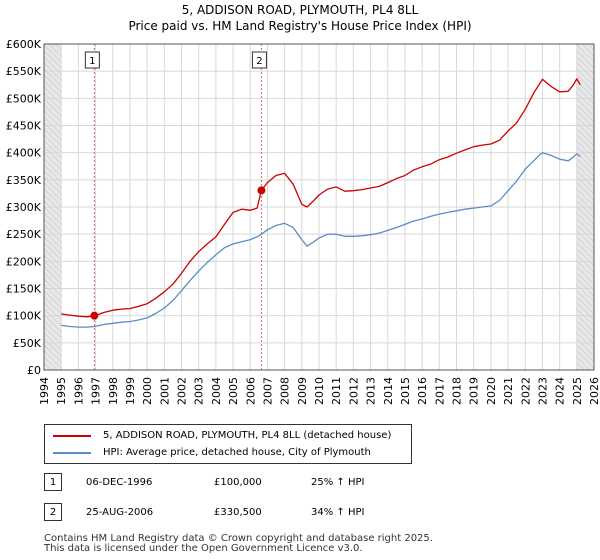 This screenshot has height=560, width=600. I want to click on x-tick-label: 2014, so click(388, 391).